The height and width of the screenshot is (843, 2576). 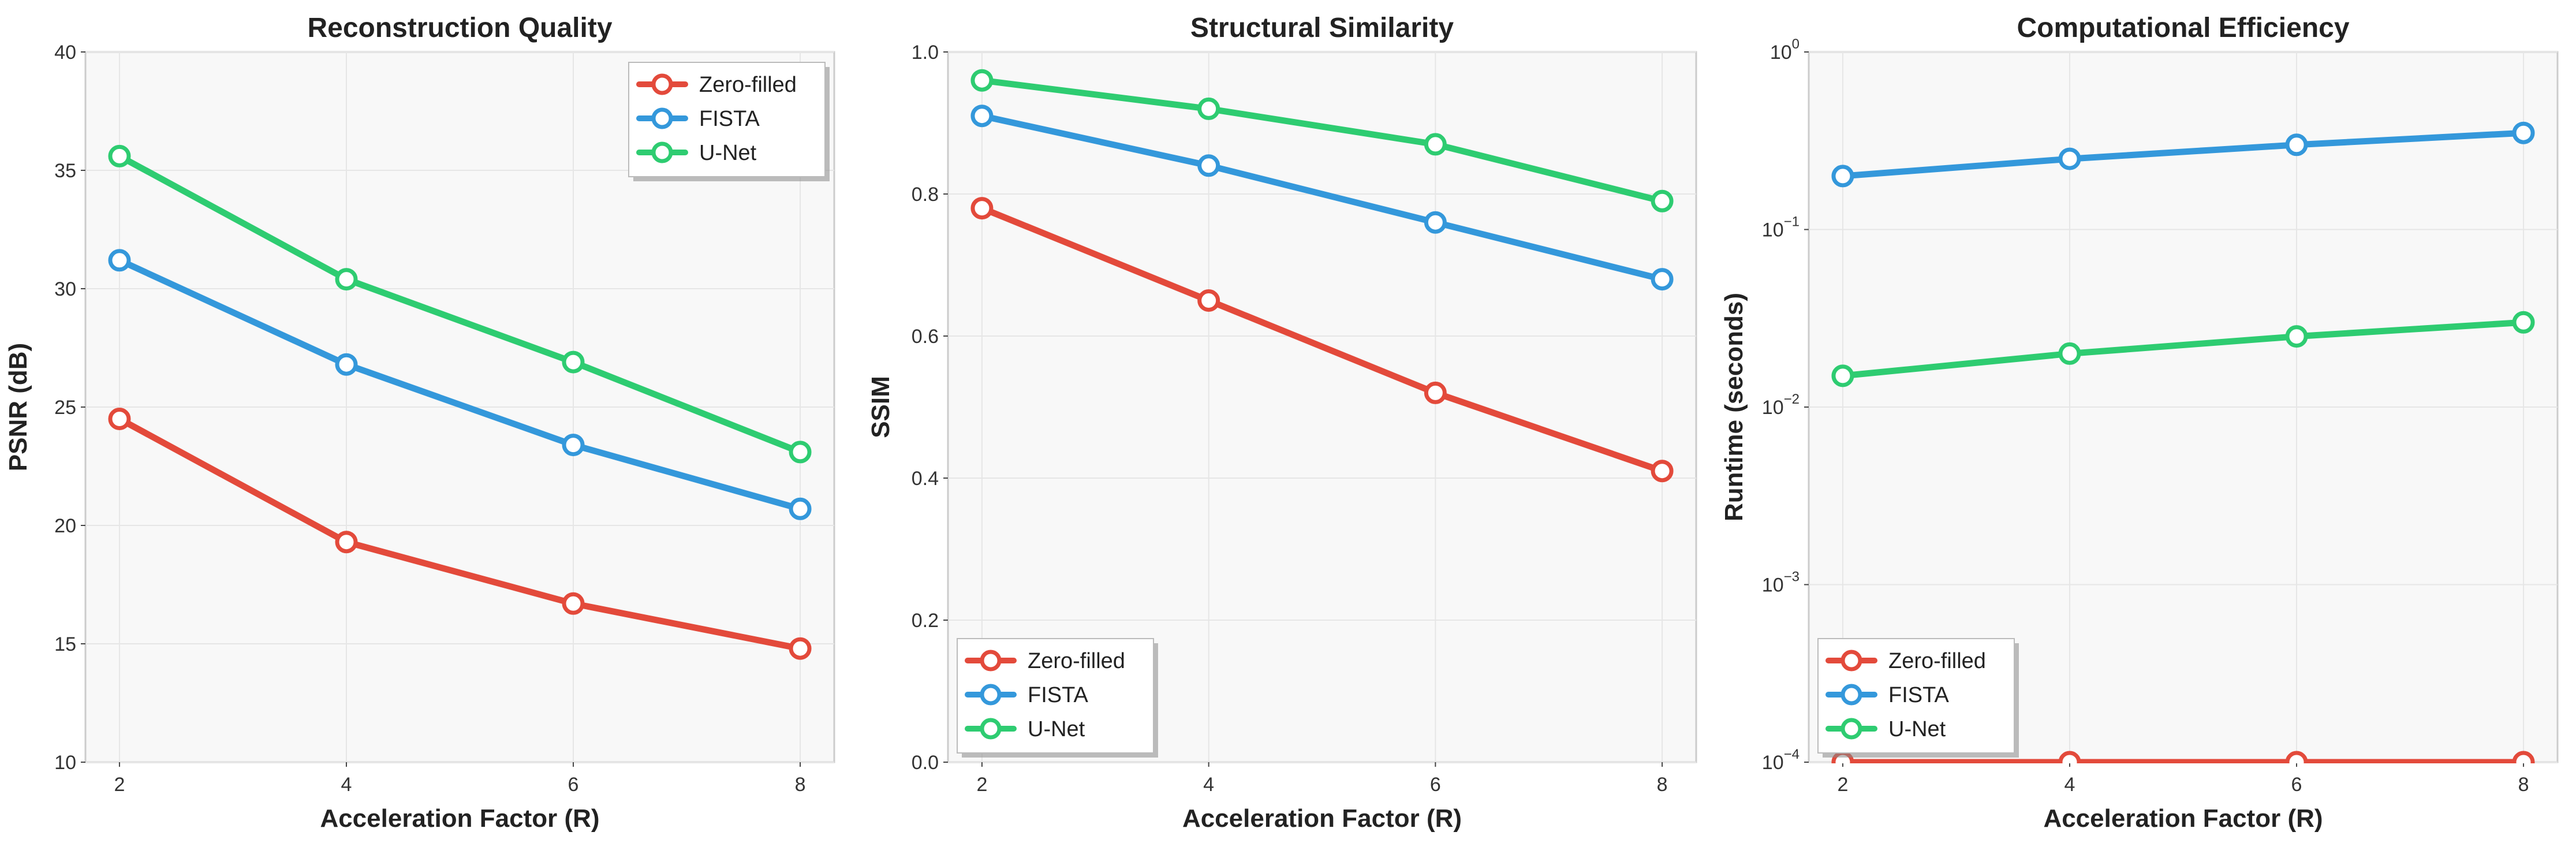 I want to click on chart-title: Structural Similarity, so click(x=1322, y=28).